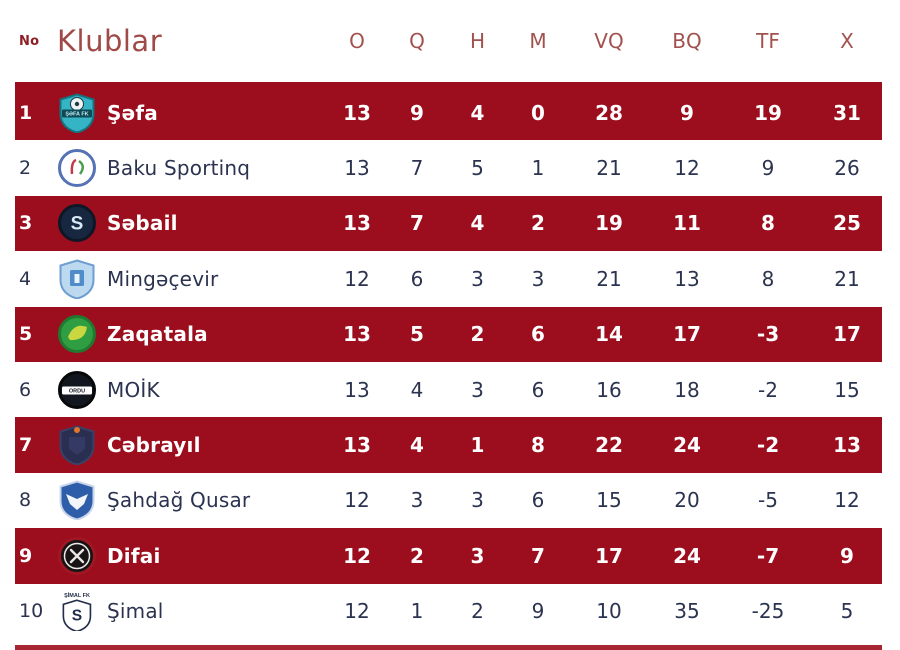  I want to click on club-cell: ORDU MOİK, so click(192, 390).